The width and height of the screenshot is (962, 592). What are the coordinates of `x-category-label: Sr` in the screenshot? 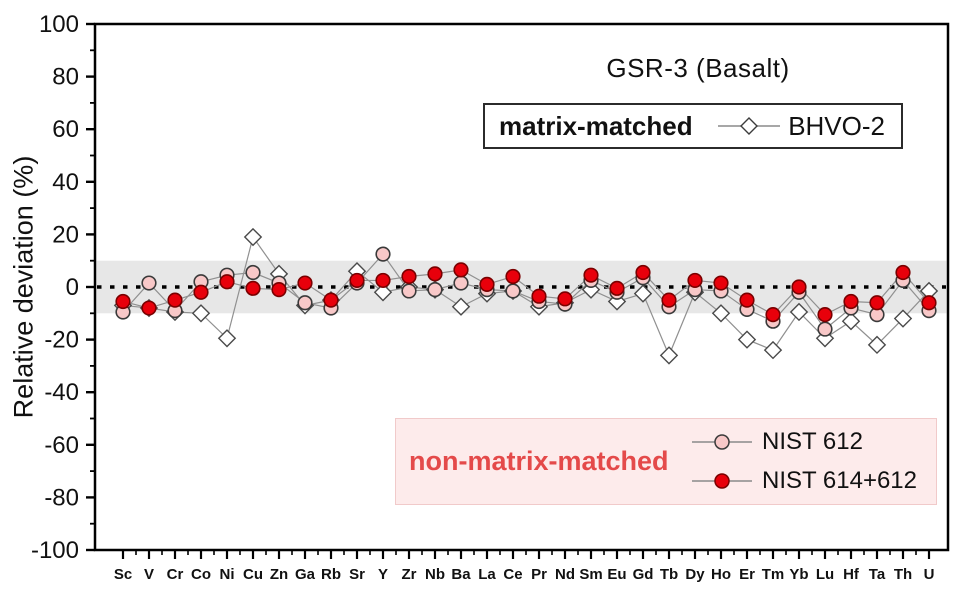 It's located at (357, 574).